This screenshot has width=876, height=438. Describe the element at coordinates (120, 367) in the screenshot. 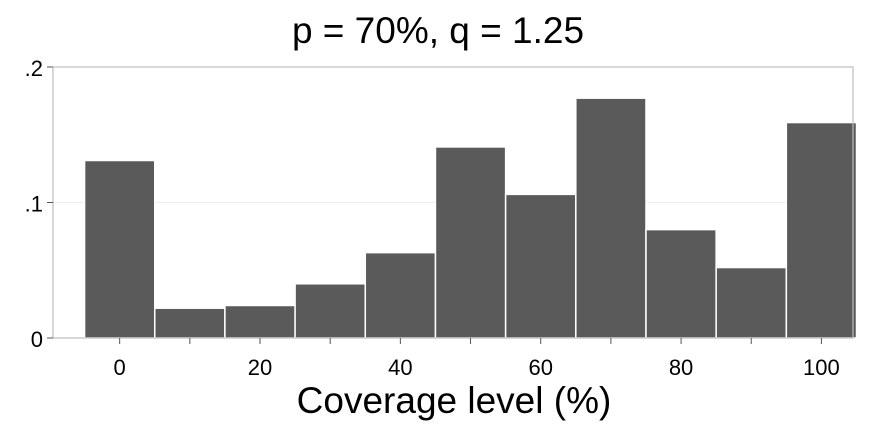

I see `x-tick-label: 0` at that location.